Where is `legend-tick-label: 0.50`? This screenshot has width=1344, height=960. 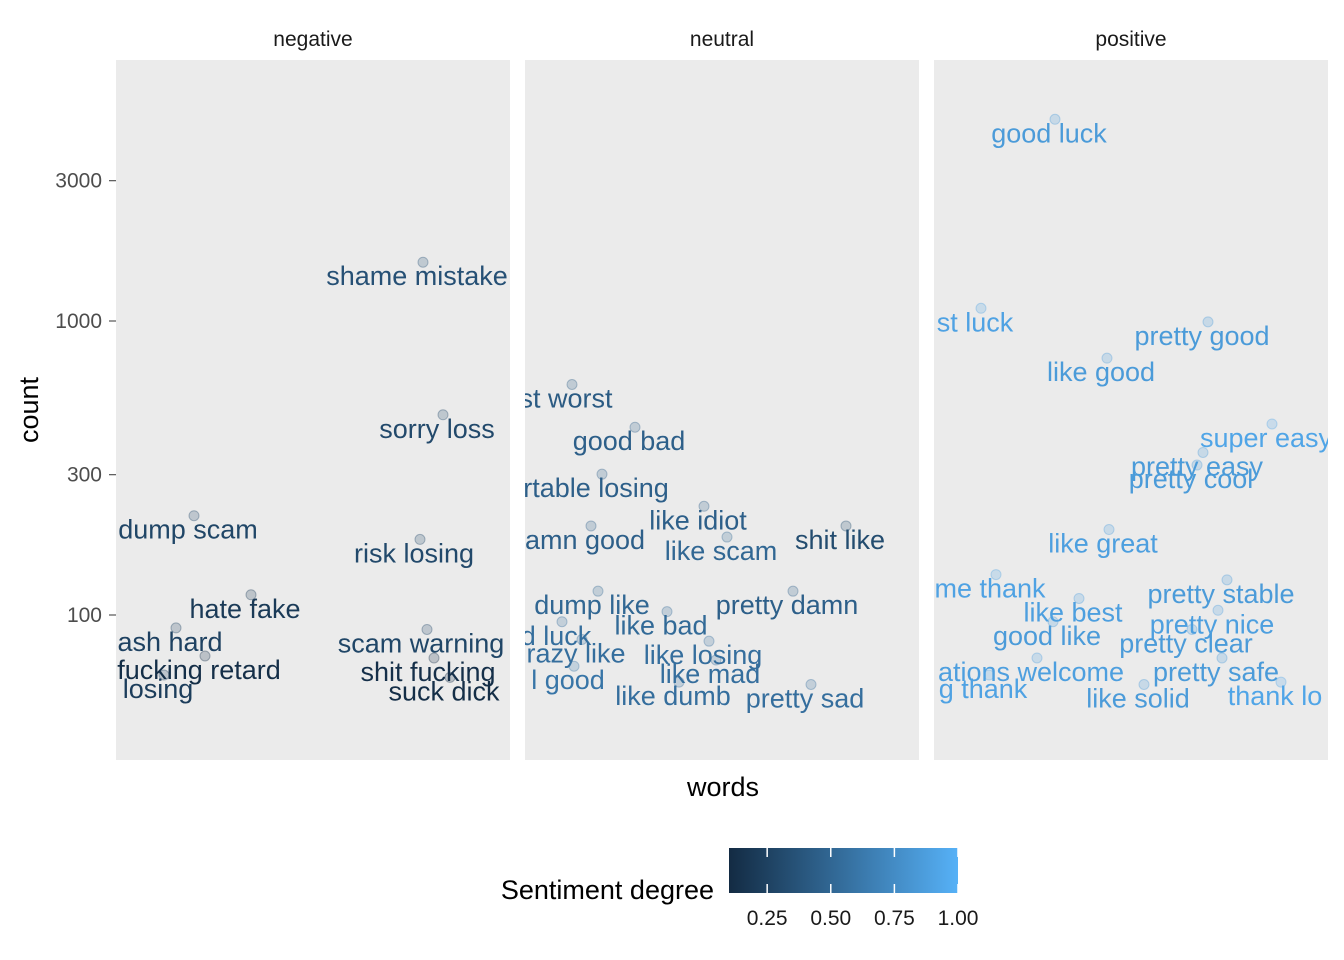 legend-tick-label: 0.50 is located at coordinates (830, 918).